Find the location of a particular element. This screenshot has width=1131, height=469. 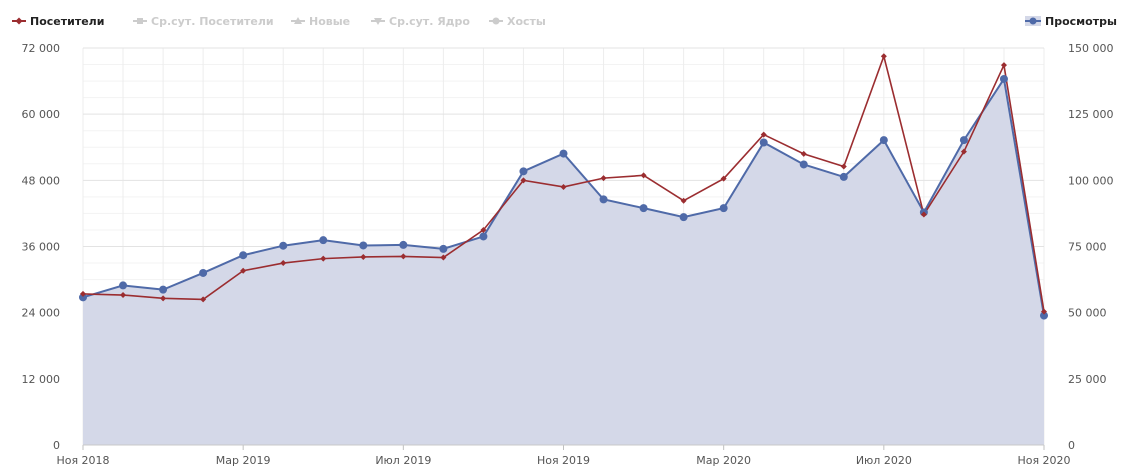

x-tick-label: Ноя 2019 is located at coordinates (563, 460).